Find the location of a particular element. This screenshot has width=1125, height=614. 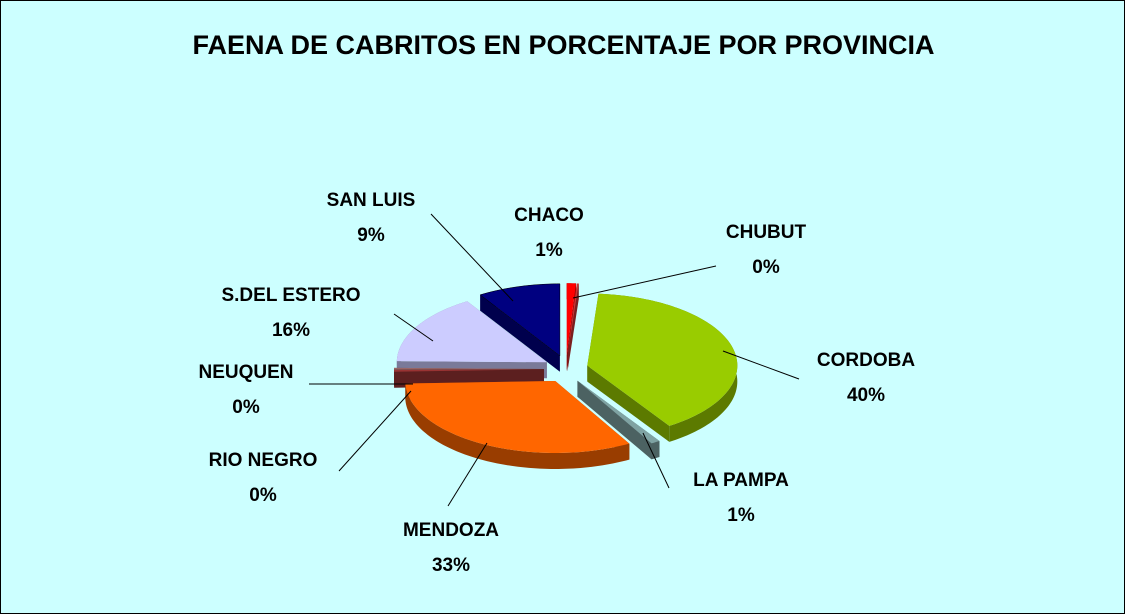

slice-label: CHACO is located at coordinates (549, 215).